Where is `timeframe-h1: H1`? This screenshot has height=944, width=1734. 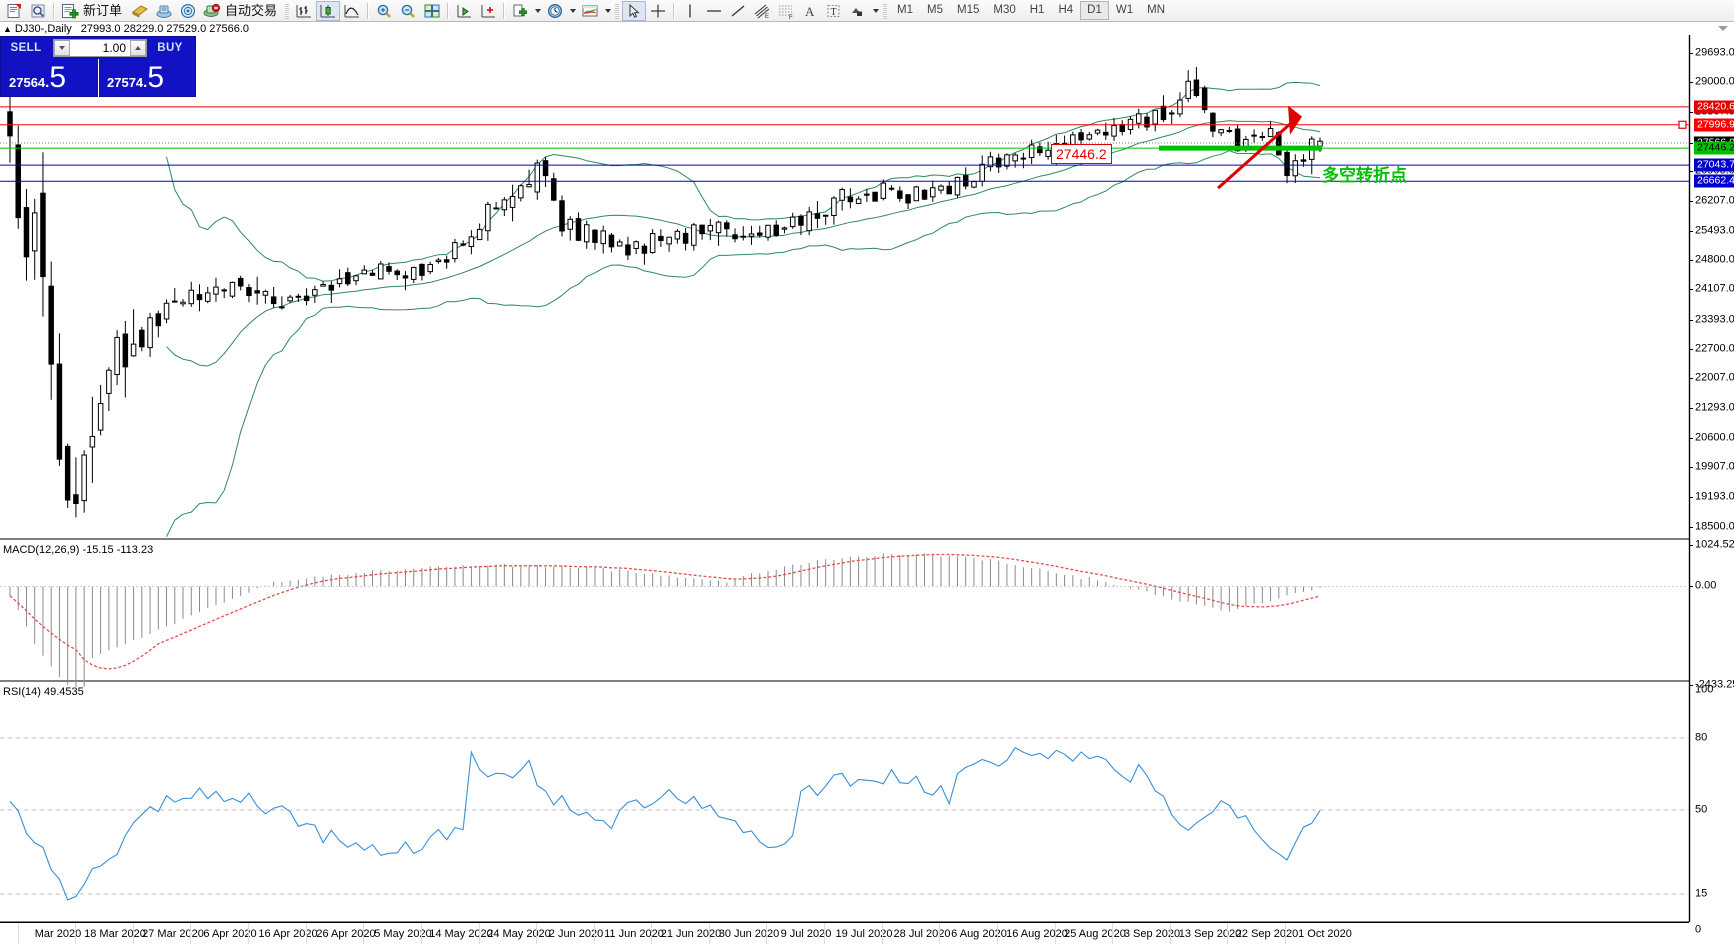
timeframe-h1: H1 is located at coordinates (1037, 10).